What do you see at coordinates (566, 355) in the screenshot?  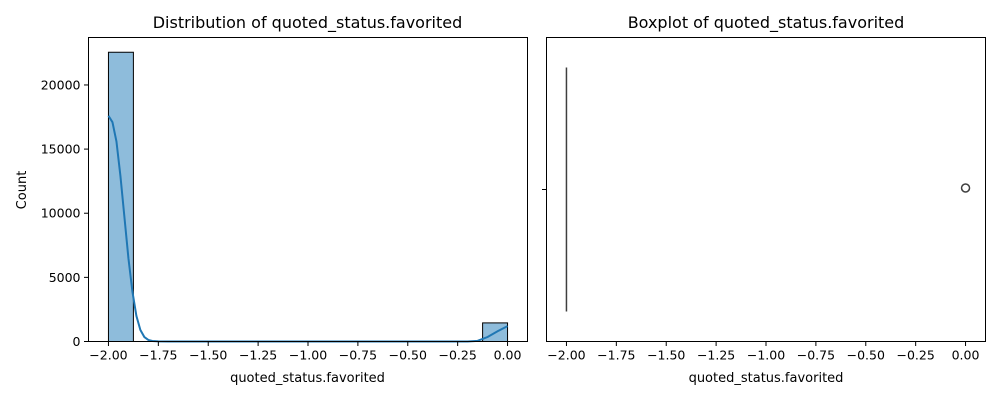 I see `boxplot-x-tick-label: −2.00` at bounding box center [566, 355].